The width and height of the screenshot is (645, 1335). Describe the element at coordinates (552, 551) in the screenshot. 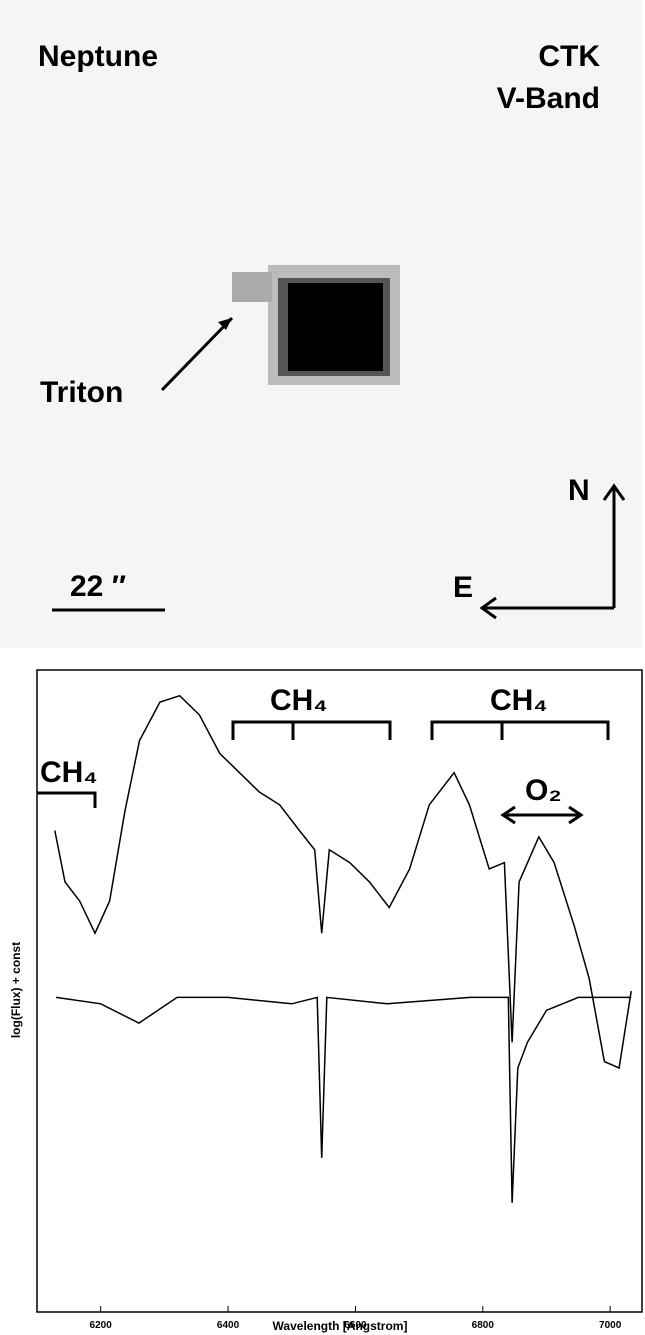

I see `compass` at that location.